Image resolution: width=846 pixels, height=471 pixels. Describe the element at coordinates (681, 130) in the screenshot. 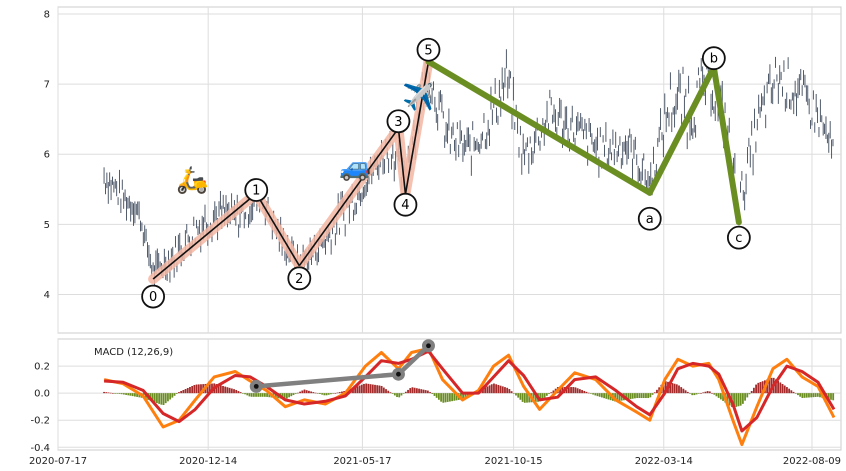

I see `corrective-segment` at that location.